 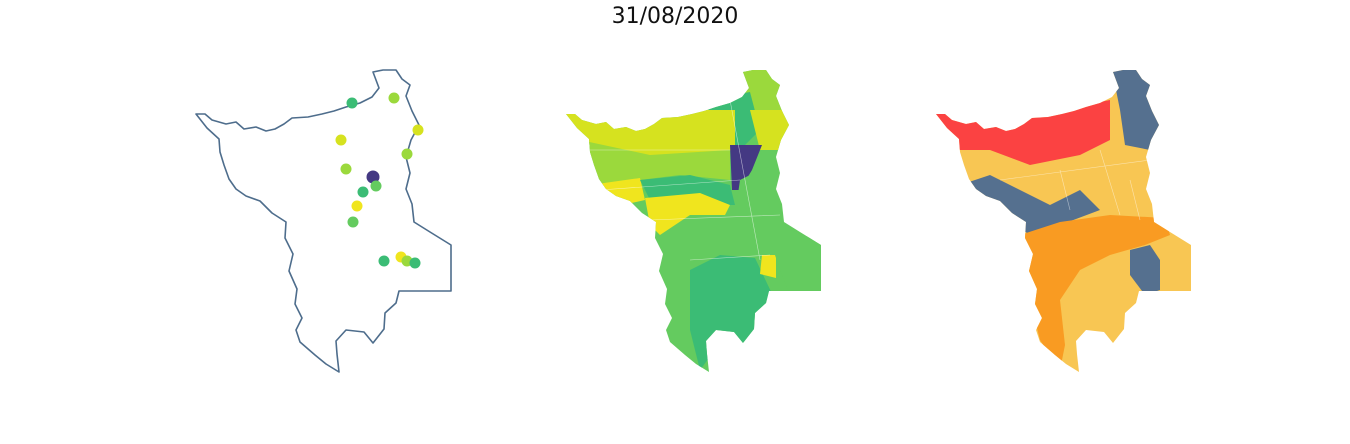 What do you see at coordinates (675, 16) in the screenshot?
I see `figure-title: 31/08/2020` at bounding box center [675, 16].